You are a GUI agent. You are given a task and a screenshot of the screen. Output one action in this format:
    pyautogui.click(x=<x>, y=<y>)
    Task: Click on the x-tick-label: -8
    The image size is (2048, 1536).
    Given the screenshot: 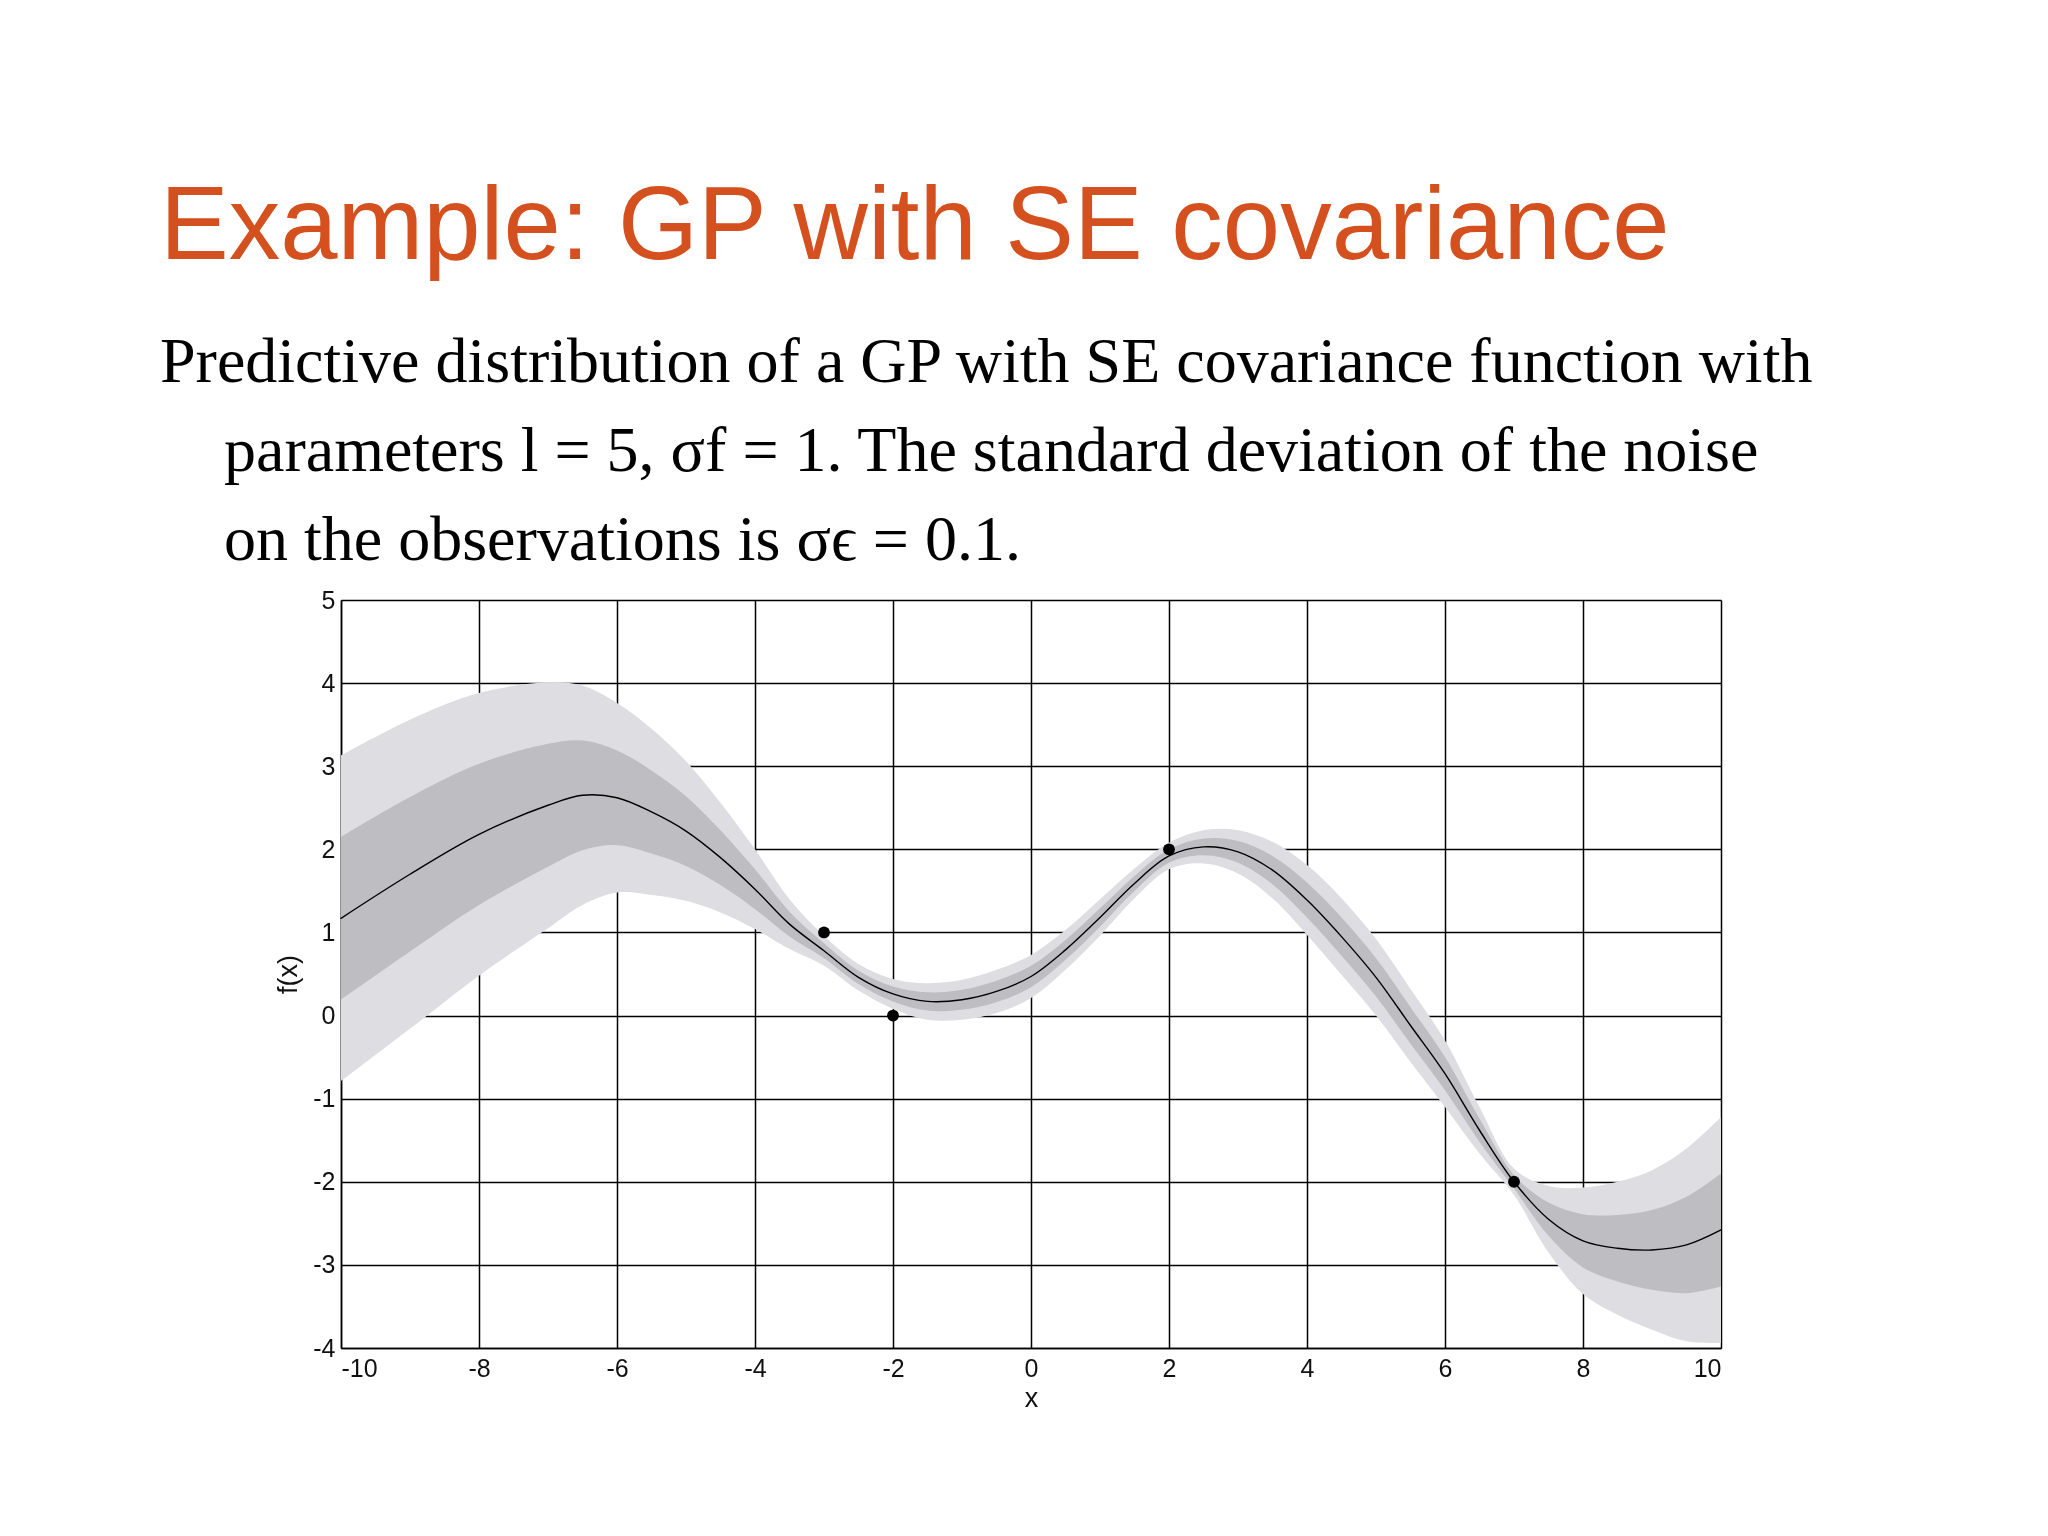 What is the action you would take?
    pyautogui.click(x=479, y=1367)
    